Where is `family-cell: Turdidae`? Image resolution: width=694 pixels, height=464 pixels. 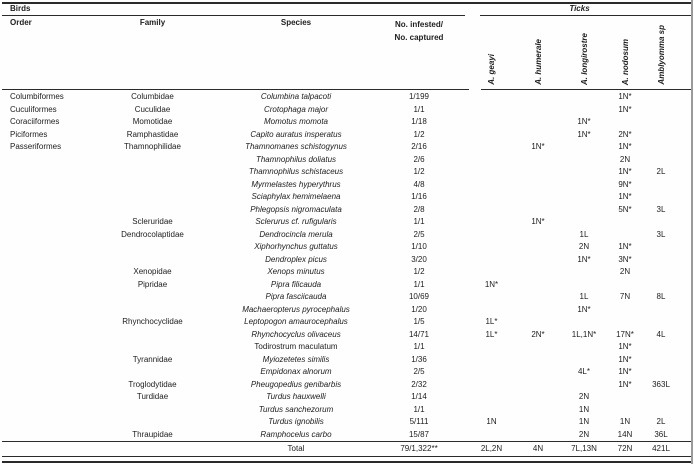
family-cell: Turdidae is located at coordinates (152, 396).